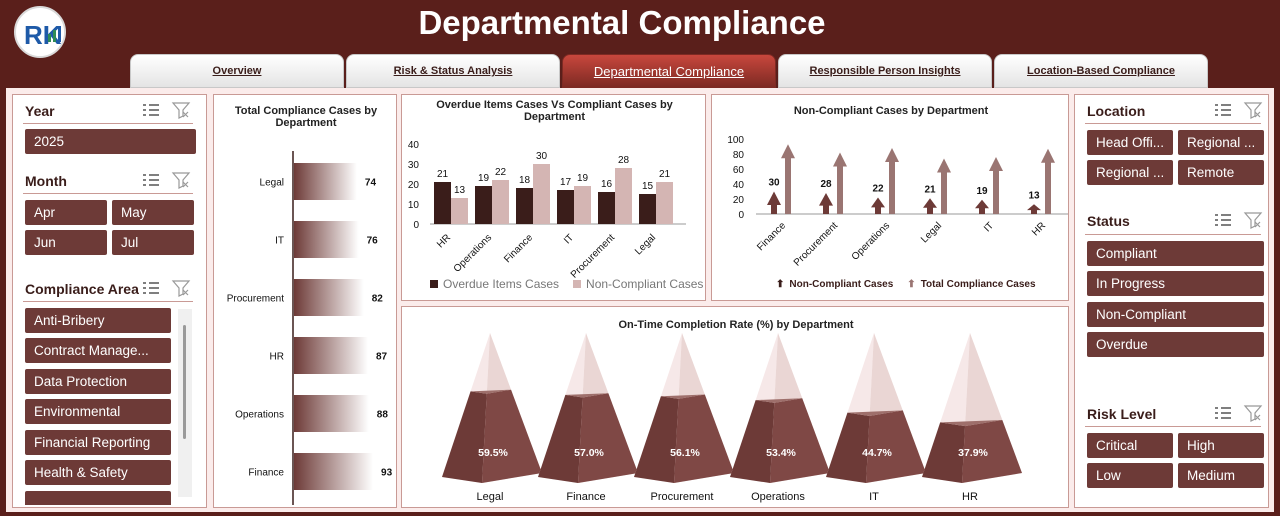 The width and height of the screenshot is (1280, 516). I want to click on area-item-financial-reporting: Financial Reporting, so click(98, 442).